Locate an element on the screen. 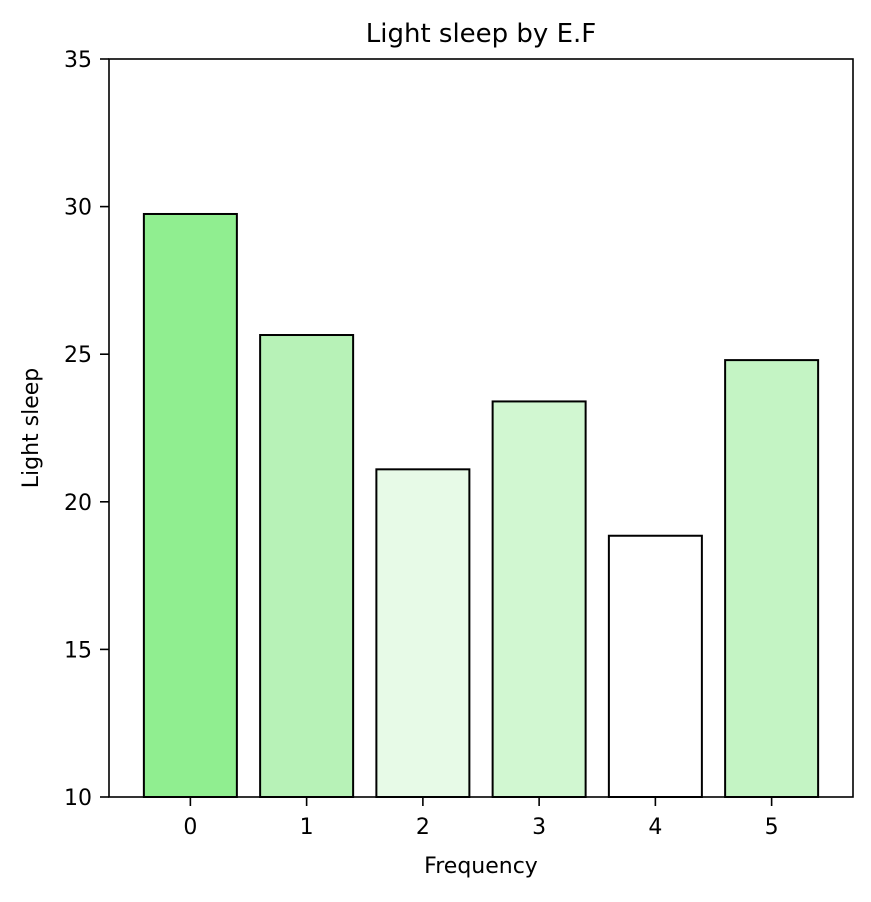 The image size is (871, 902). y-tick-label: 35 is located at coordinates (78, 60).